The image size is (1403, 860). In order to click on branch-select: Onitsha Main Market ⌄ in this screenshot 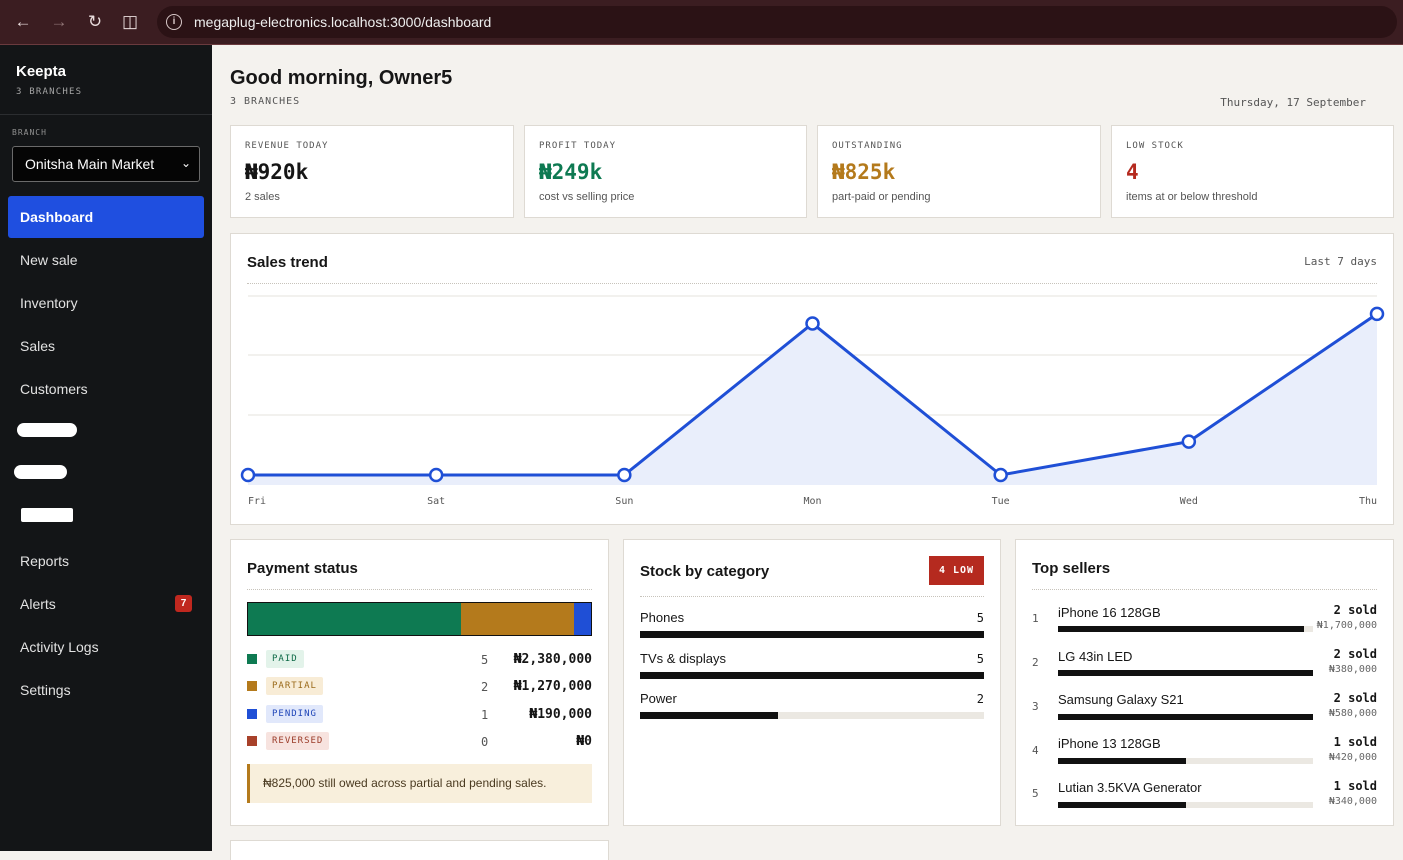, I will do `click(106, 164)`.